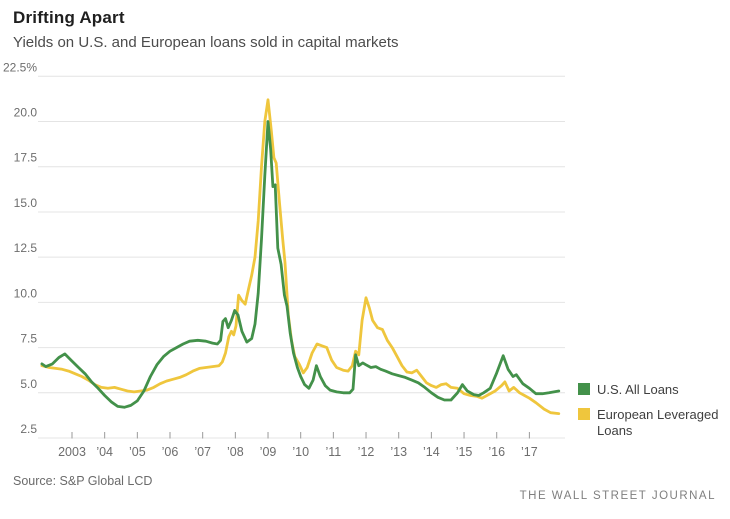 Image resolution: width=730 pixels, height=519 pixels. What do you see at coordinates (104, 452) in the screenshot?
I see `x-tick-label: ’04` at bounding box center [104, 452].